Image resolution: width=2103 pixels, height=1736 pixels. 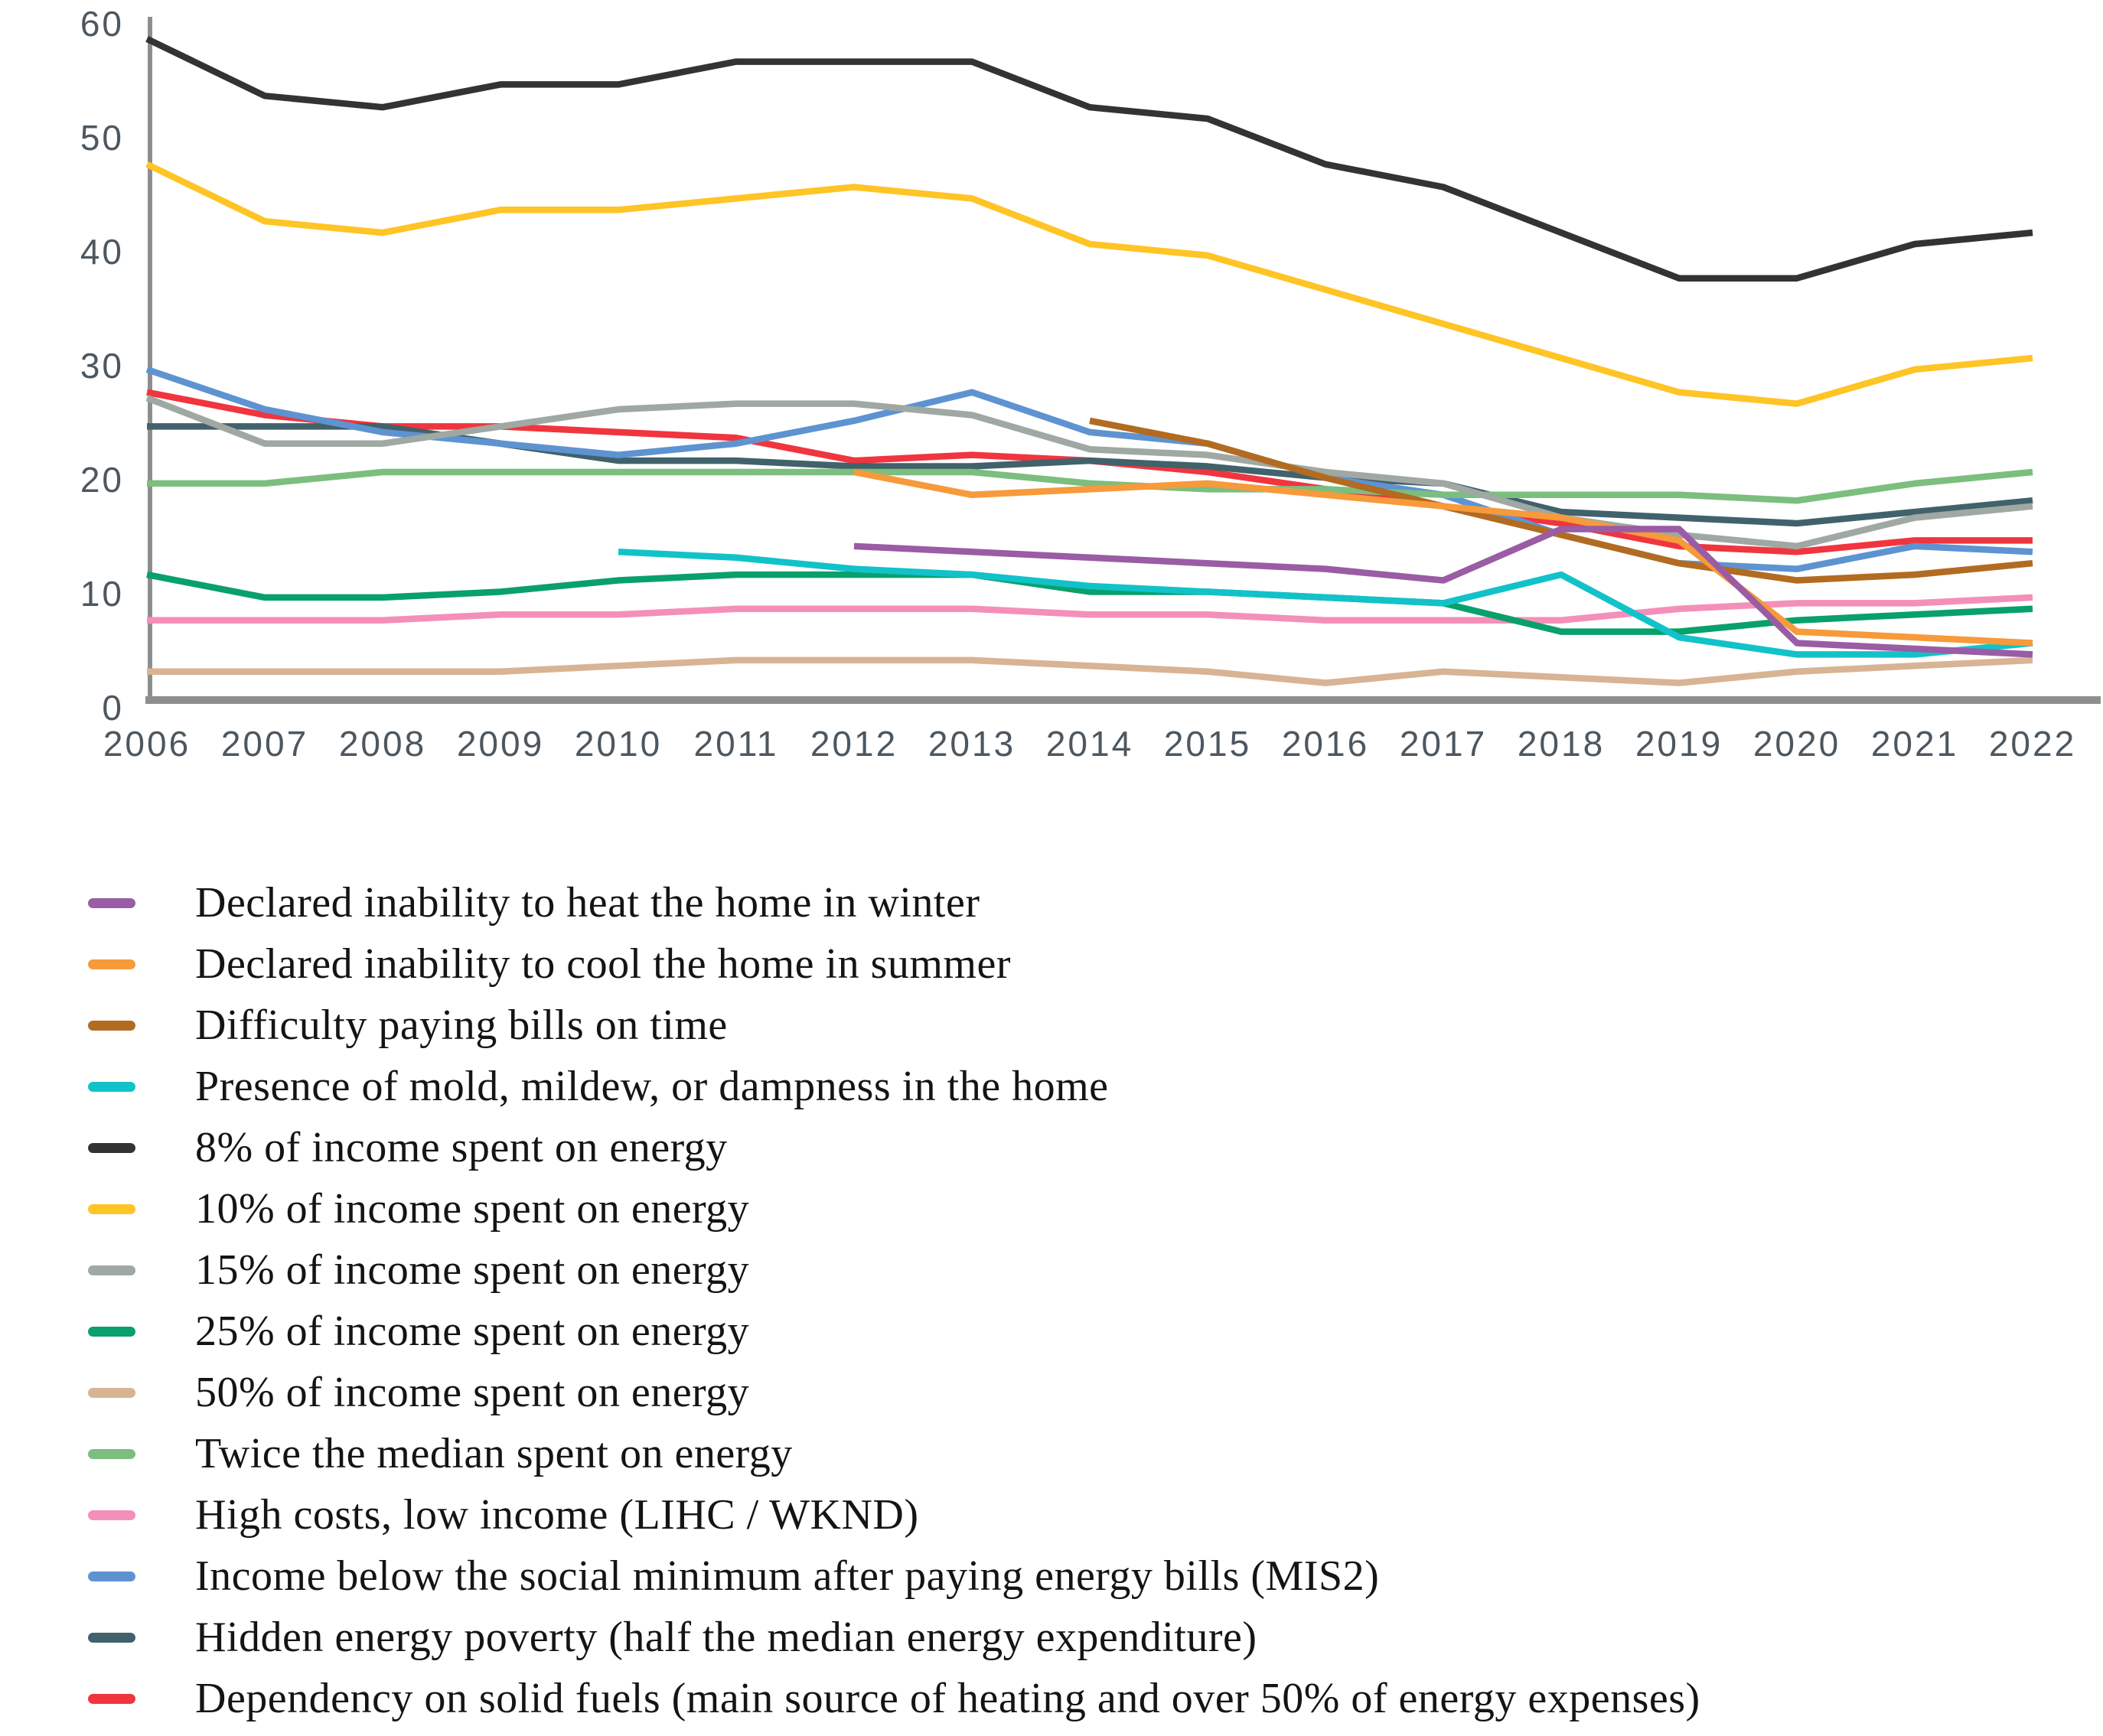 I want to click on x-tick-label: 2012, so click(x=854, y=744).